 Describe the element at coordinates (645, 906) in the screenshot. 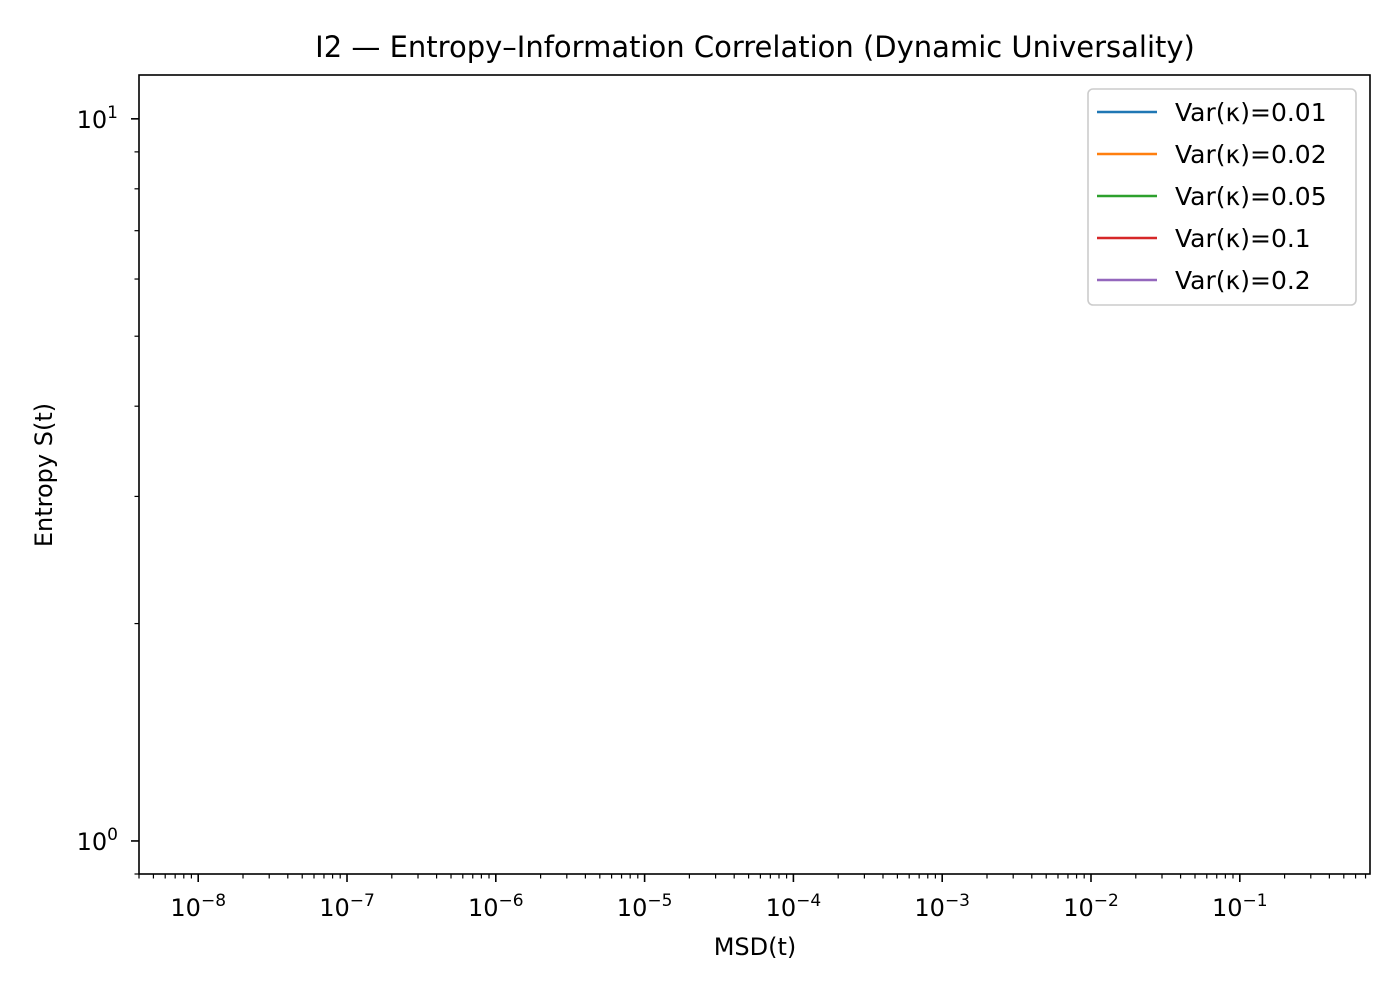

I see `x-tick-label: 10⁻⁵` at that location.